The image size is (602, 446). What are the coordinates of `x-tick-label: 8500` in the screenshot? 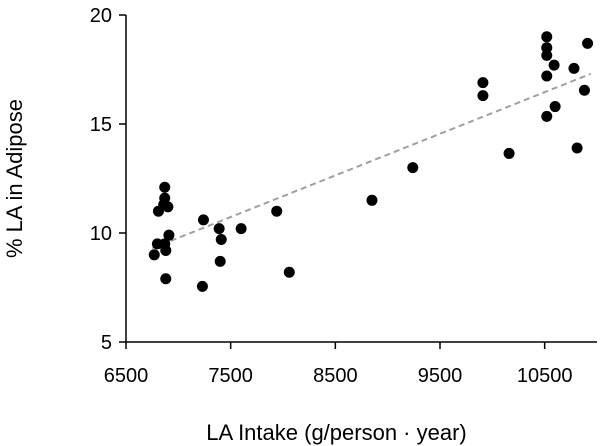 It's located at (335, 376).